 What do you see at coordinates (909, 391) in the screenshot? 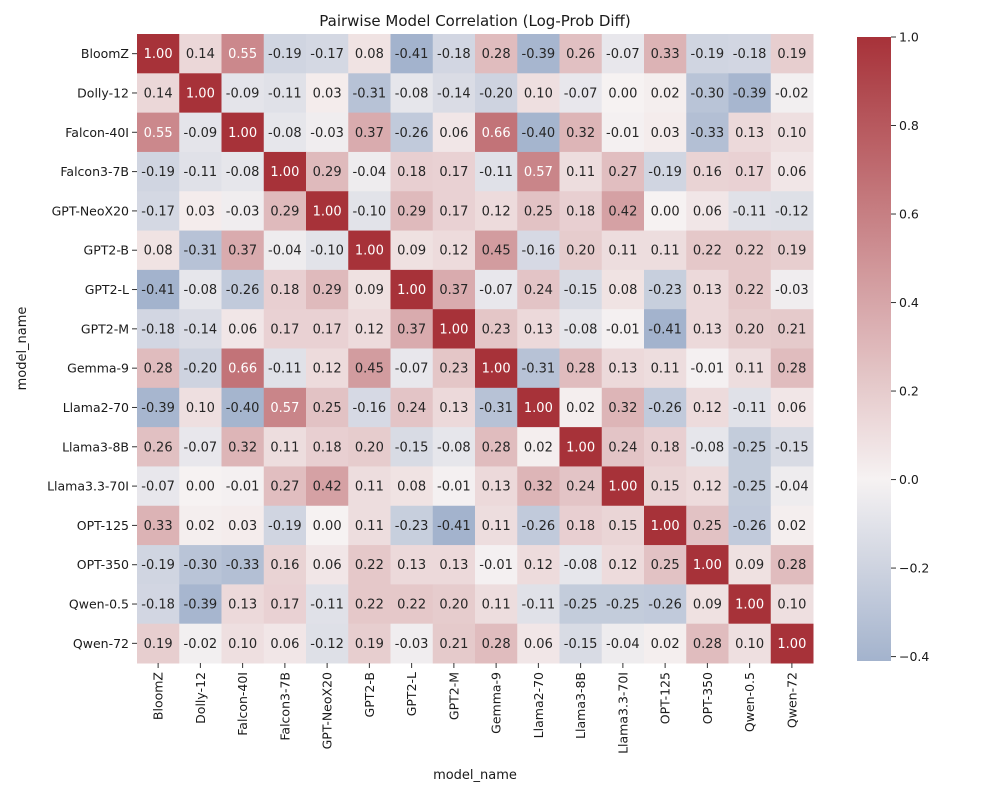
I see `colorbar-tick-label: 0.2` at bounding box center [909, 391].